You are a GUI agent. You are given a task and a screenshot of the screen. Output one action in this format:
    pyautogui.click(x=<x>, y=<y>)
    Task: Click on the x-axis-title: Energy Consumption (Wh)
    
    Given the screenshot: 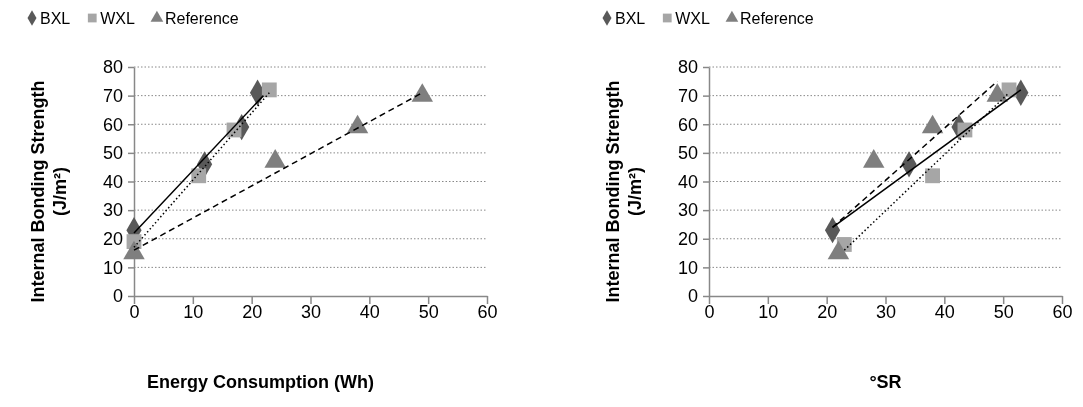 What is the action you would take?
    pyautogui.click(x=260, y=382)
    